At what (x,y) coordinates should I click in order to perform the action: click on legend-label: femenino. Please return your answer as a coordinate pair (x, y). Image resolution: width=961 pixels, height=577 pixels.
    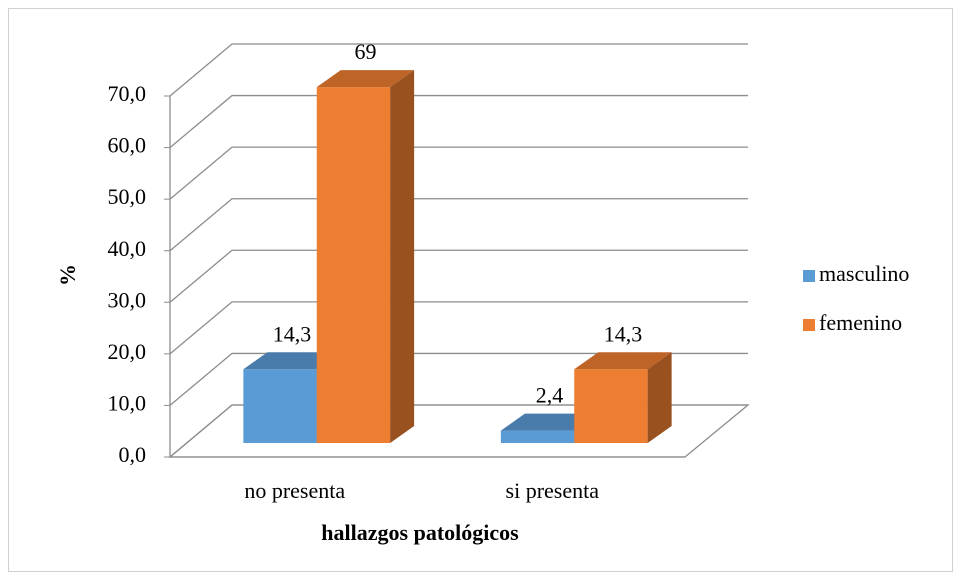
    Looking at the image, I should click on (860, 322).